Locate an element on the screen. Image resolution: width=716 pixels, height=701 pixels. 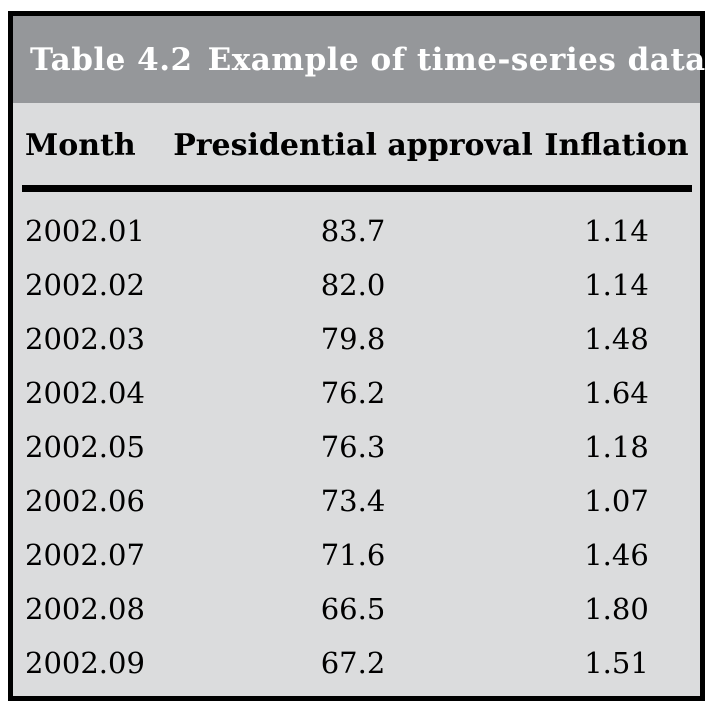
table-title-bar: Table 4.2 Example of time-series data is located at coordinates (359, 59).